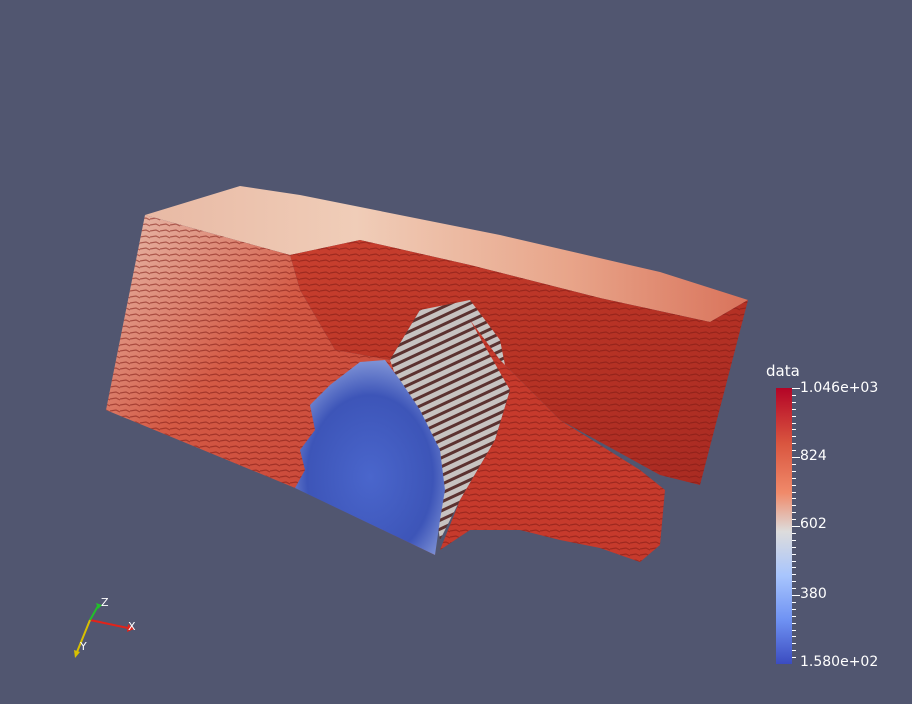  I want to click on colorbar-tick-label: 824, so click(813, 456).